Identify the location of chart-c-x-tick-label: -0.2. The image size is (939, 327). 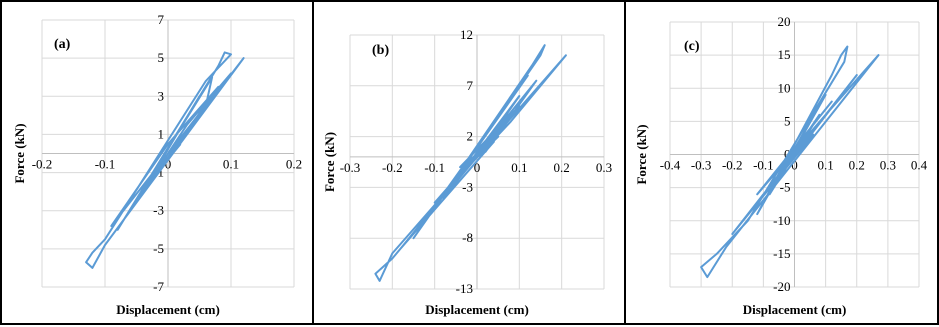
(732, 165).